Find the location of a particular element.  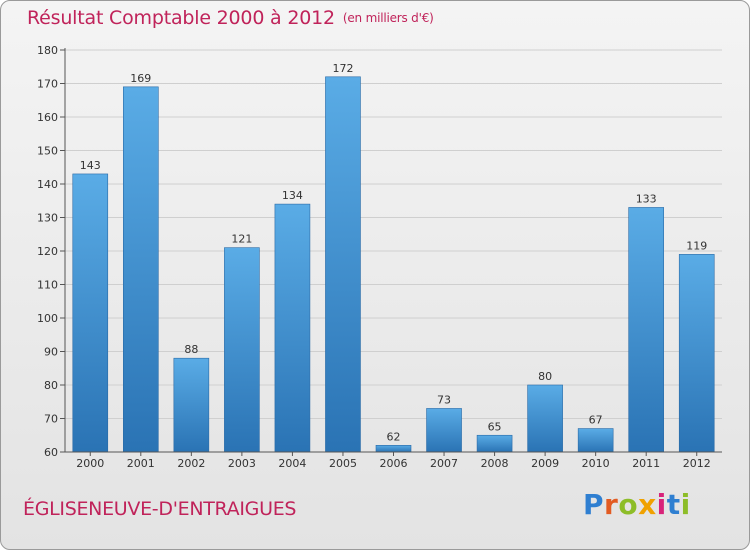

y-axis: 60 70 80 90 100 110 120 130 140 150 160 170 180 is located at coordinates (51, 251).